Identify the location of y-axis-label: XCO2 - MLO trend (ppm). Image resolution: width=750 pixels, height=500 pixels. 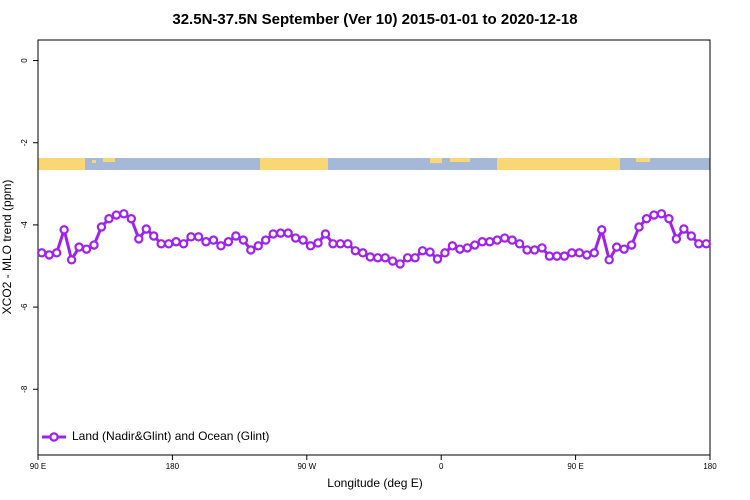
(7, 247).